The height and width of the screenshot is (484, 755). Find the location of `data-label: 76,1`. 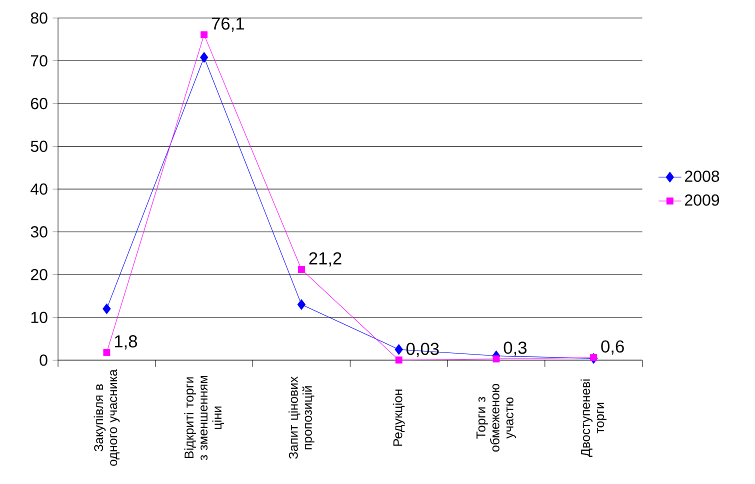

data-label: 76,1 is located at coordinates (228, 24).